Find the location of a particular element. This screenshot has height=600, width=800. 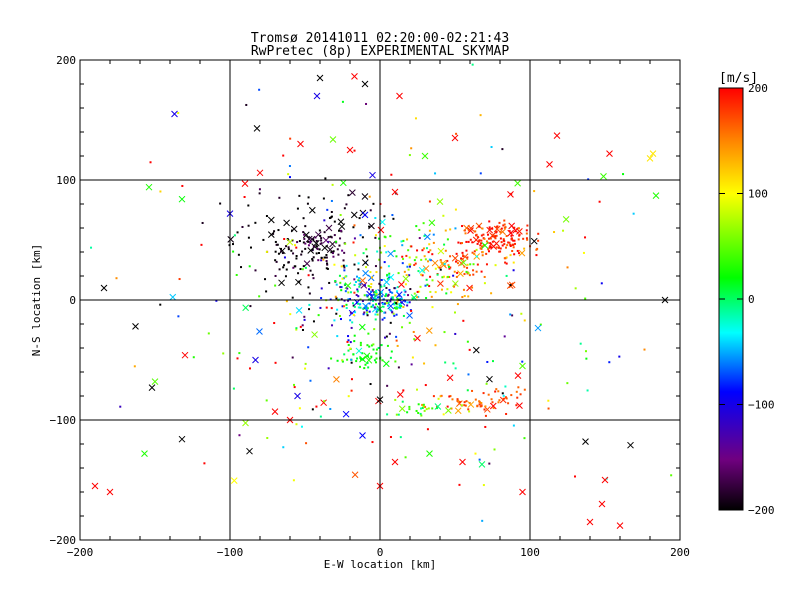

x-tick-label: −200 is located at coordinates (80, 552).